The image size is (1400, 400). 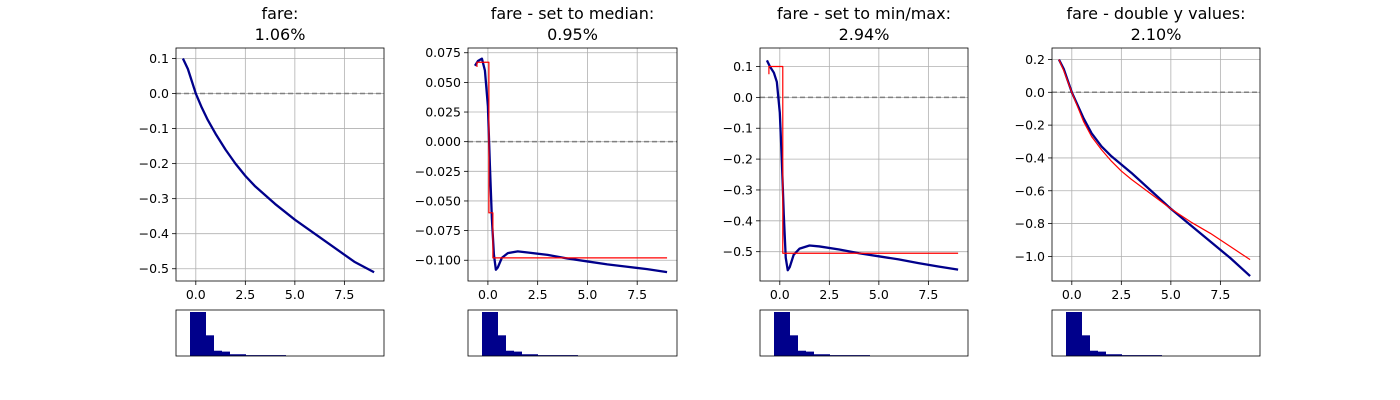 What do you see at coordinates (864, 13) in the screenshot?
I see `chart-title: fare - set to min/max:` at bounding box center [864, 13].